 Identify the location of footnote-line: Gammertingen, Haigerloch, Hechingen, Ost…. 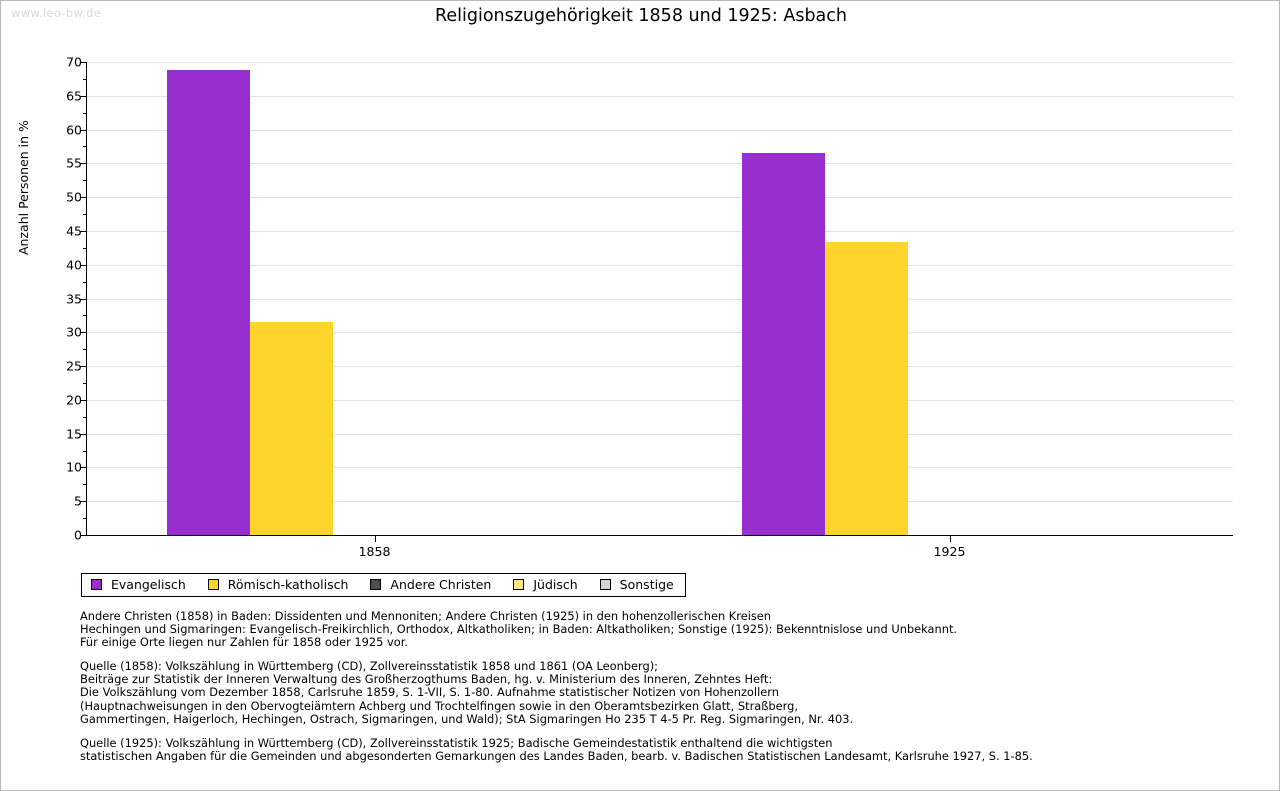
(467, 718).